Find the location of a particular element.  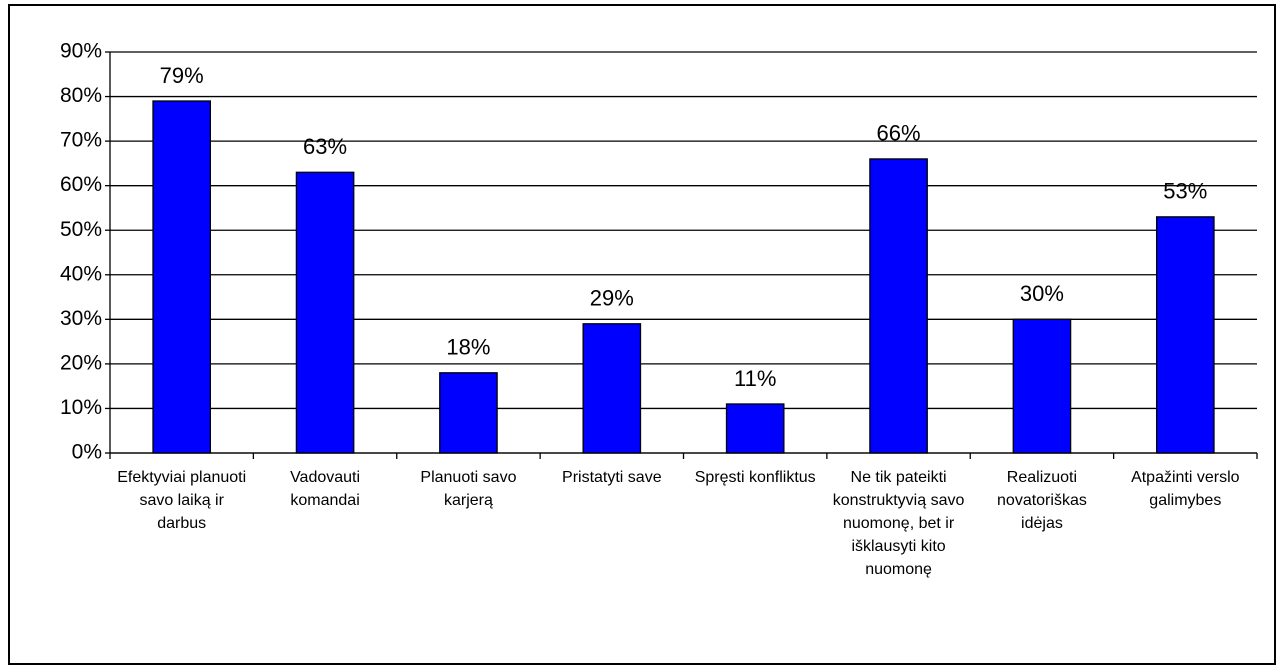

x-tick-label: Planuoti savo karjerą is located at coordinates (468, 489).